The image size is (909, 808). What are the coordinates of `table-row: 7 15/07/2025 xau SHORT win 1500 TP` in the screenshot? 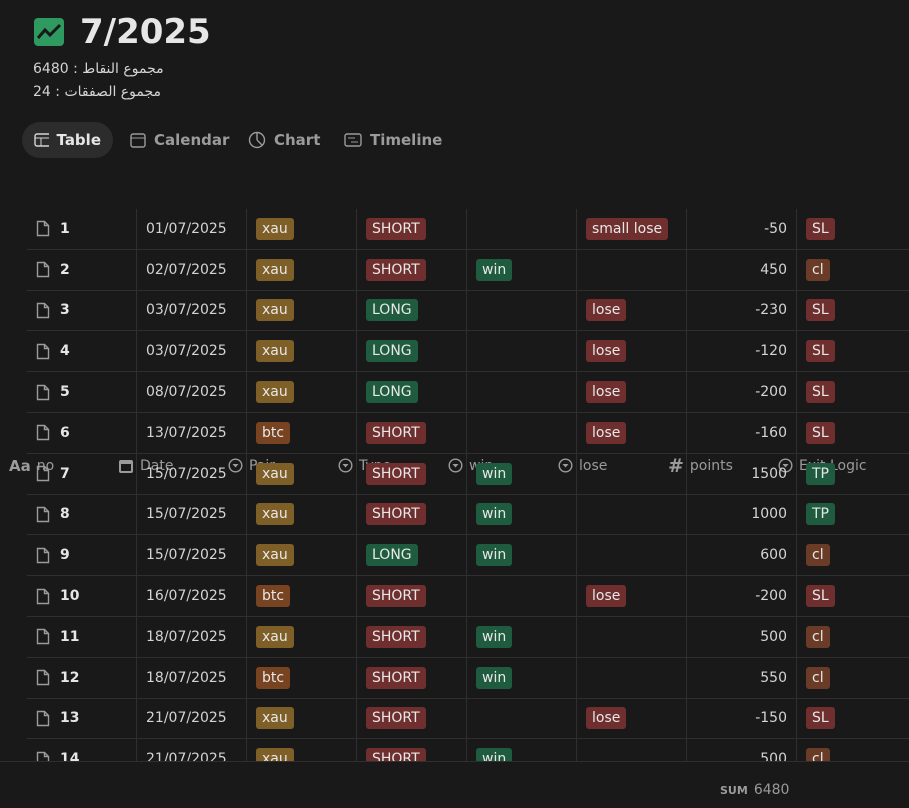 It's located at (468, 474).